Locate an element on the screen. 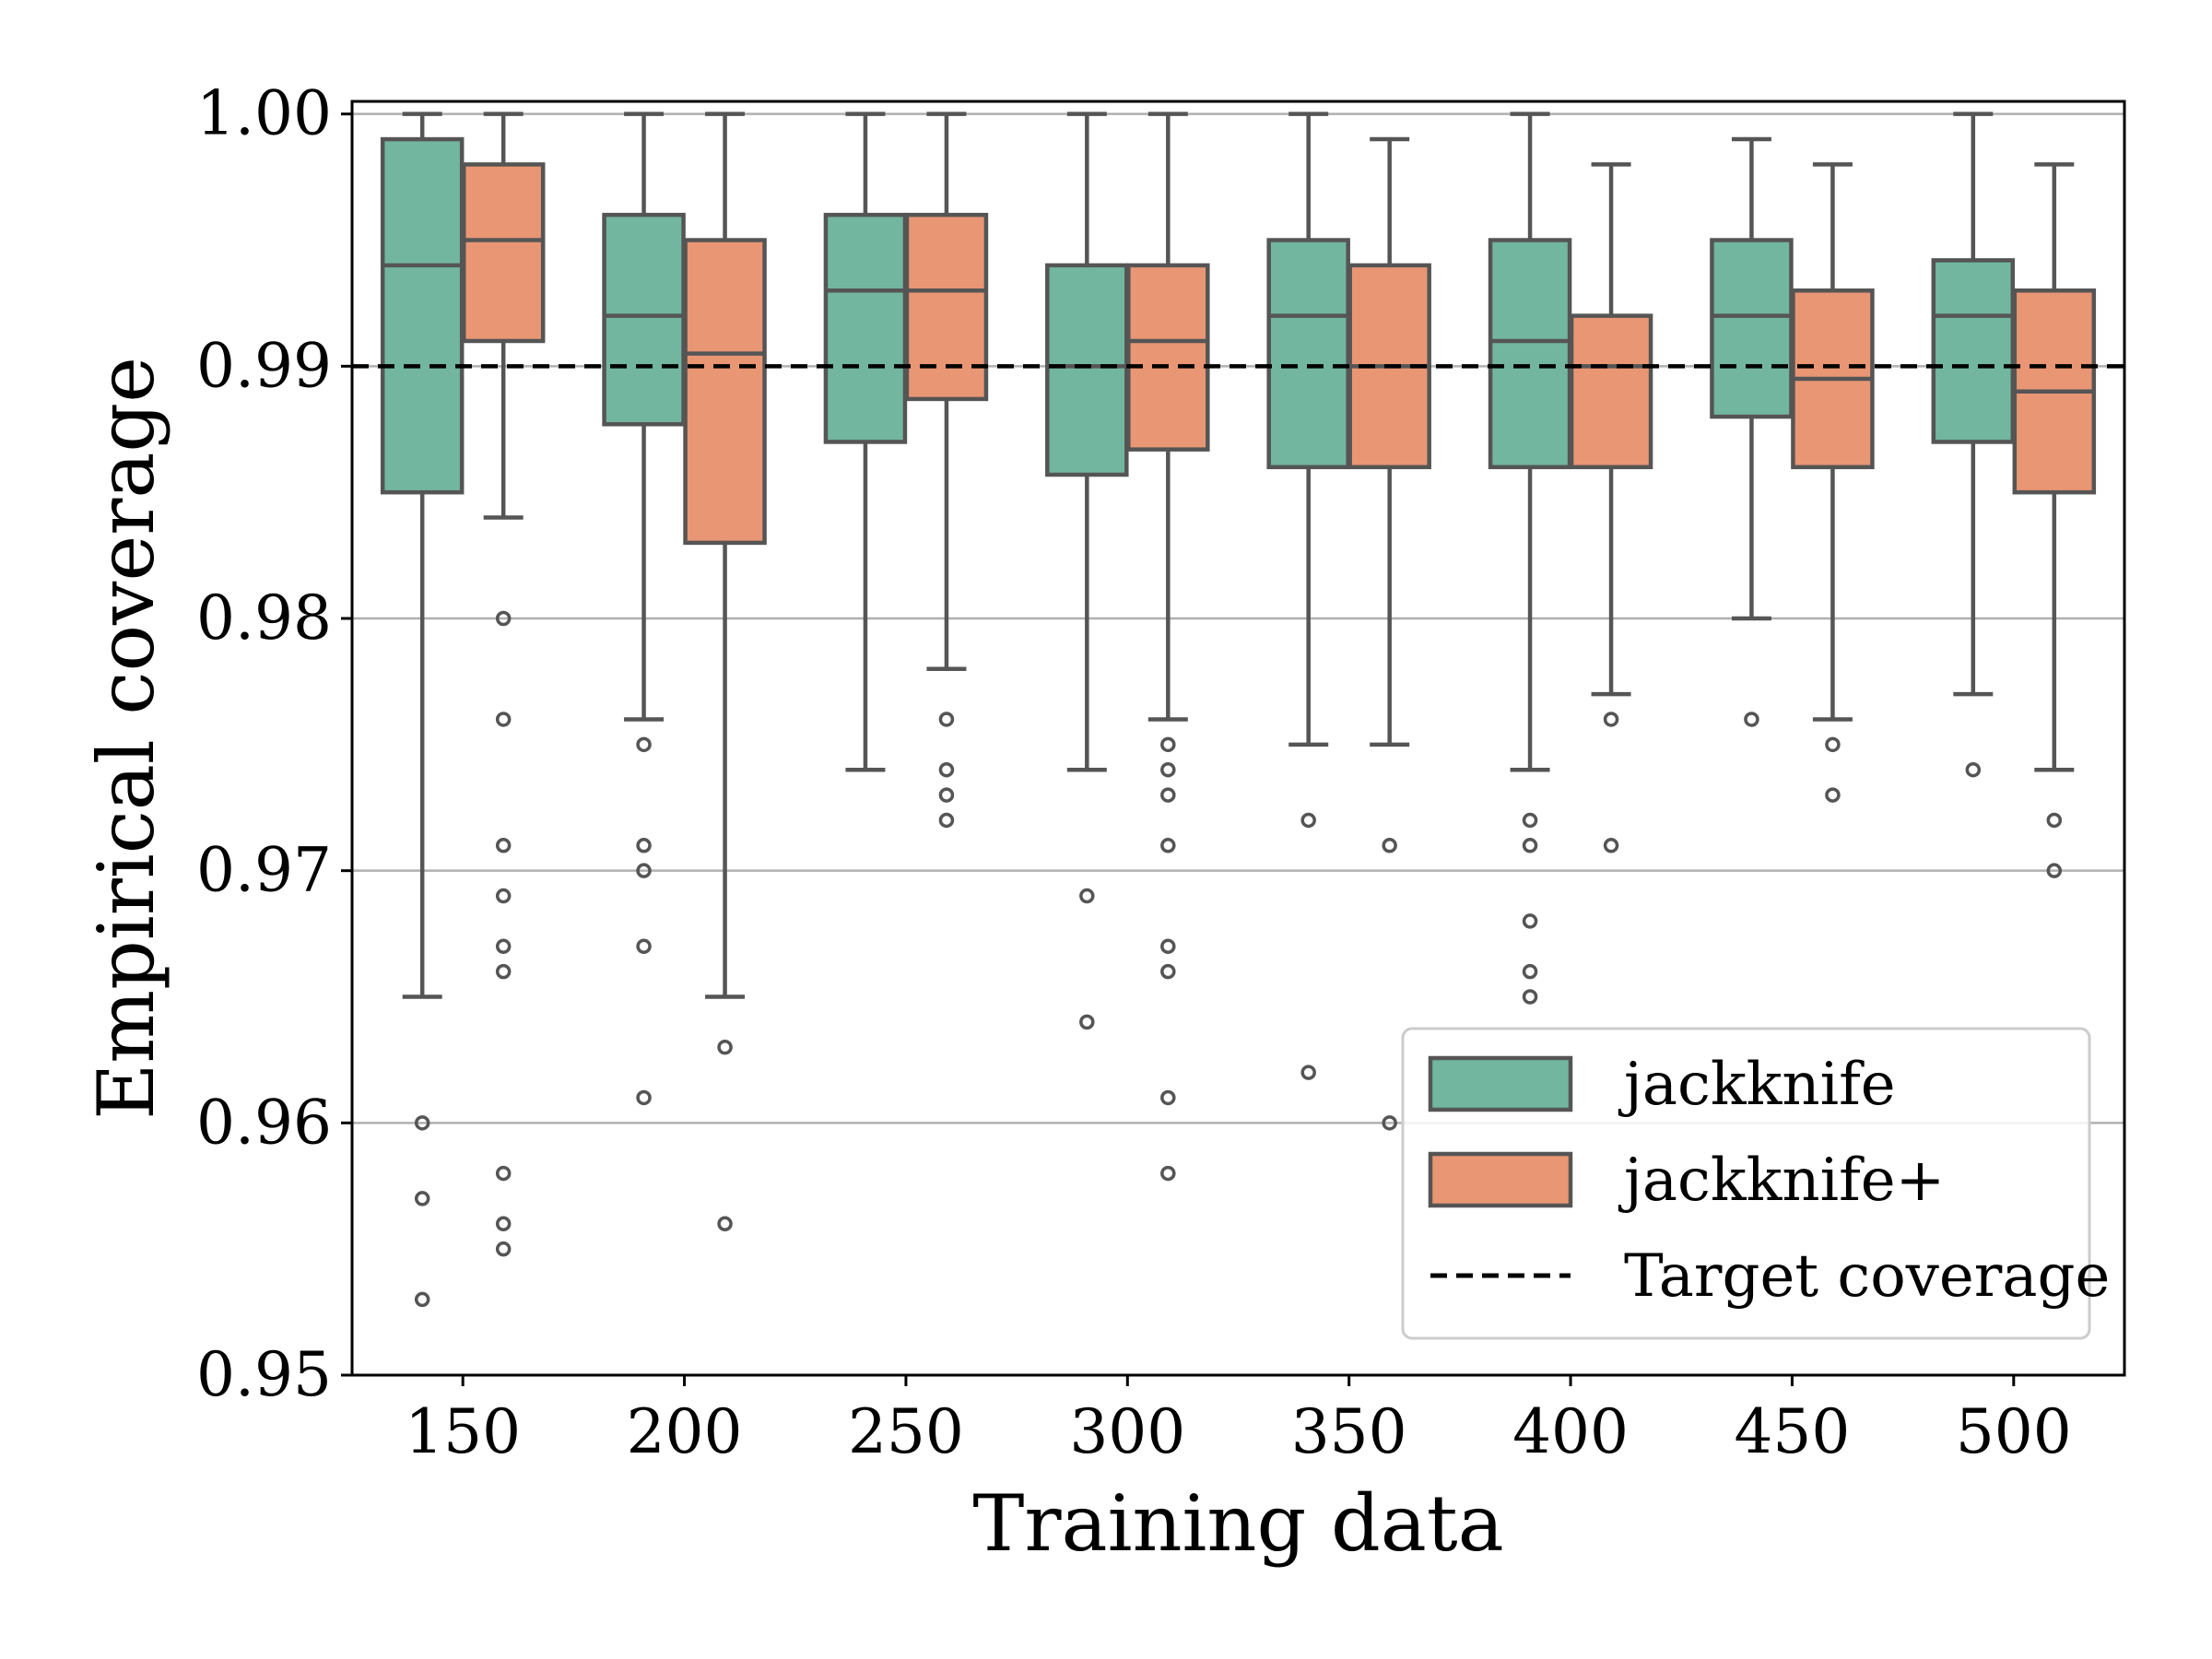 The height and width of the screenshot is (1659, 2212). y-tick-label: 0.99 is located at coordinates (264, 365).